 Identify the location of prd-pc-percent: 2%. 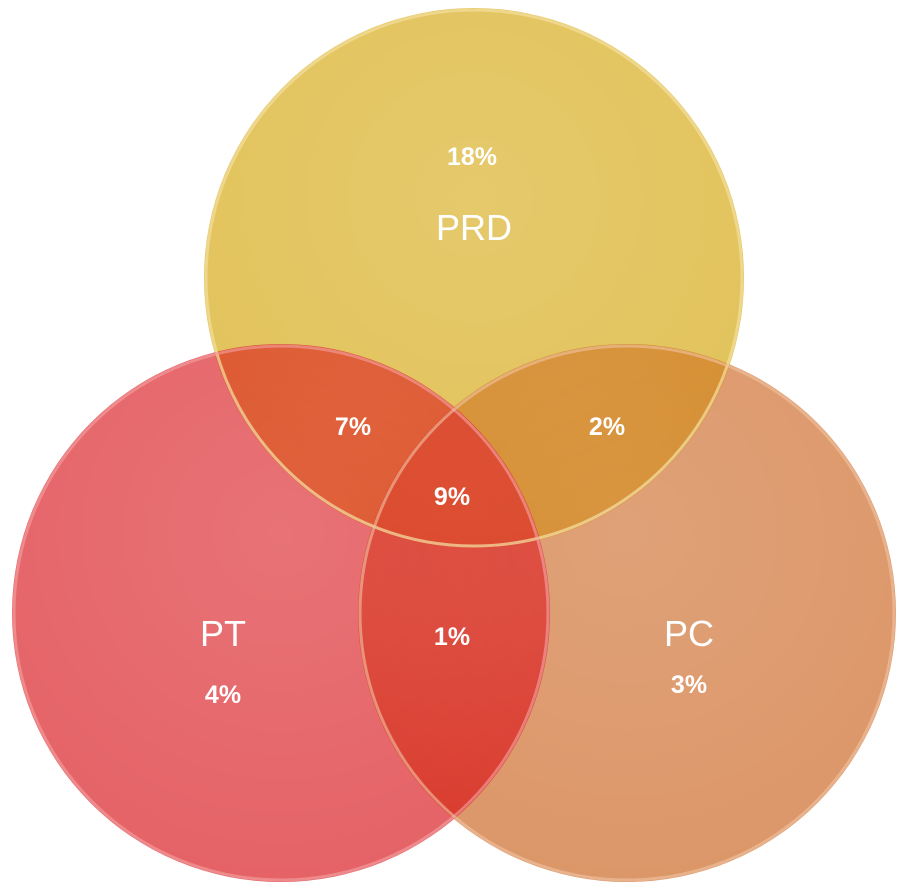
(607, 427).